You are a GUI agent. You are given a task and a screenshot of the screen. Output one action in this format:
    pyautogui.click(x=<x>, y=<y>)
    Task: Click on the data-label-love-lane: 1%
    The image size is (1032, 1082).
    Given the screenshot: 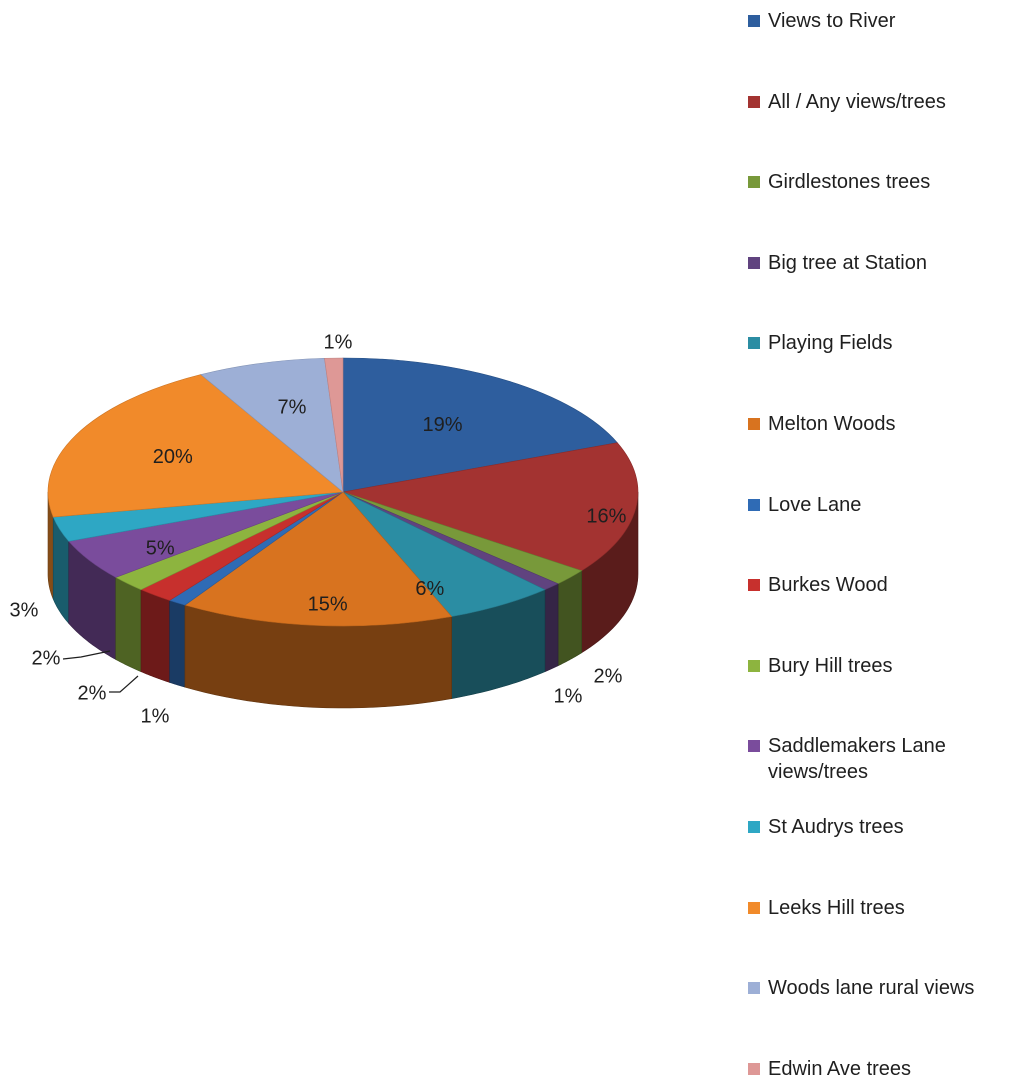 What is the action you would take?
    pyautogui.click(x=155, y=716)
    